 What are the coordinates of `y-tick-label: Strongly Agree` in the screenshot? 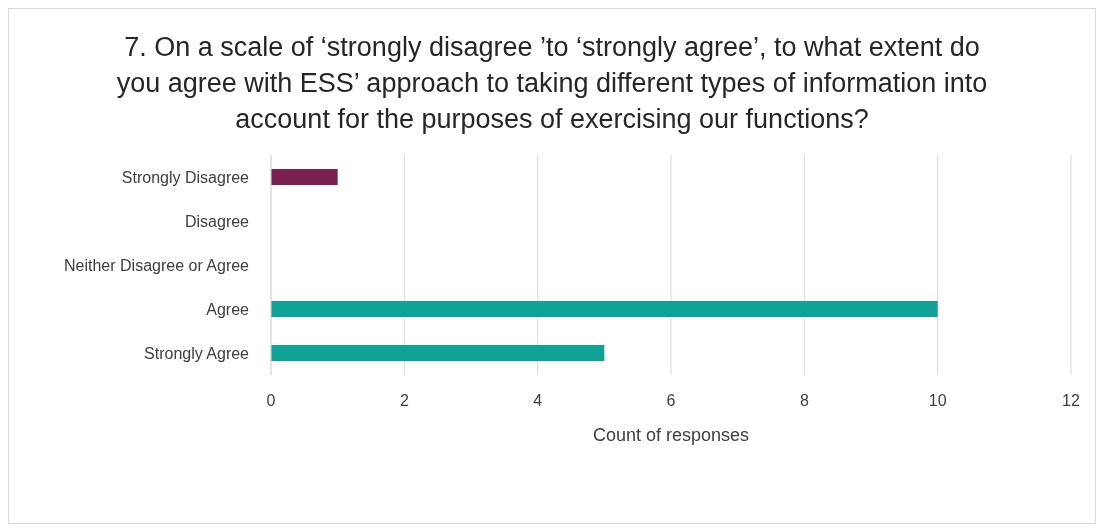 It's located at (197, 353).